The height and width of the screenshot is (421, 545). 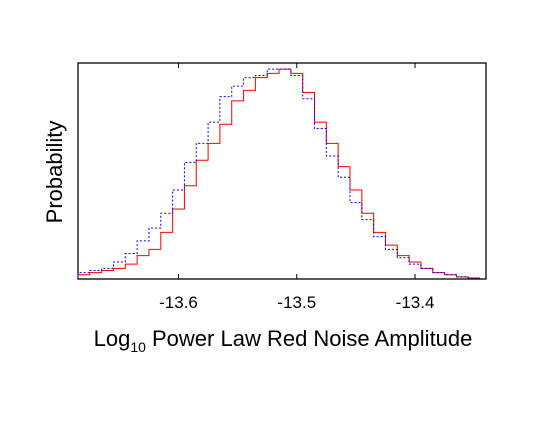 I want to click on x-tick-label: -13.5, so click(x=296, y=302).